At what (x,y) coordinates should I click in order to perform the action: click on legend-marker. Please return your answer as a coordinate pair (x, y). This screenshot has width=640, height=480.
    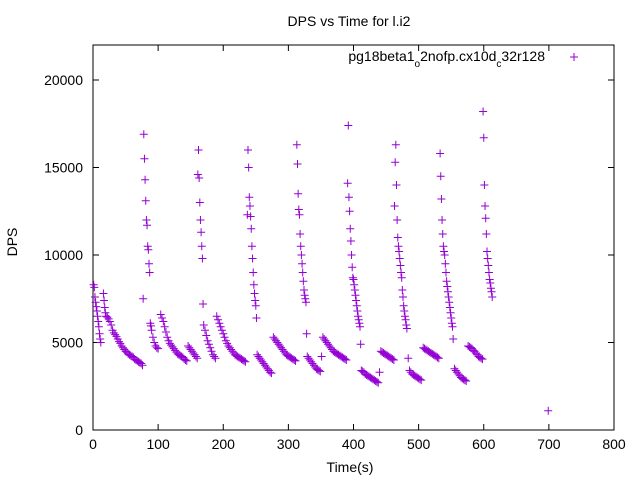
    Looking at the image, I should click on (574, 57).